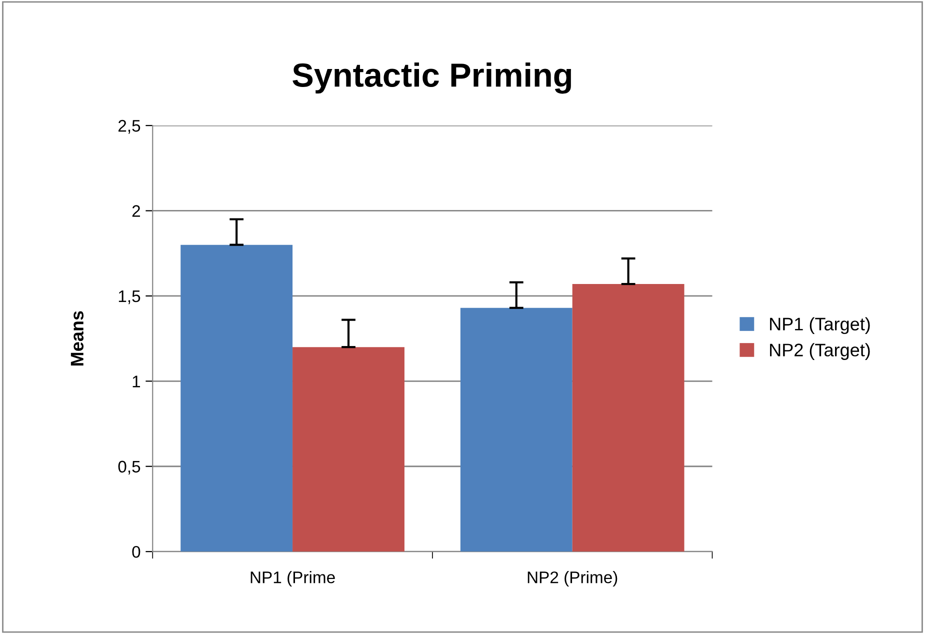 This screenshot has width=925, height=634. Describe the element at coordinates (431, 78) in the screenshot. I see `chart-title: Syntactic Priming` at that location.